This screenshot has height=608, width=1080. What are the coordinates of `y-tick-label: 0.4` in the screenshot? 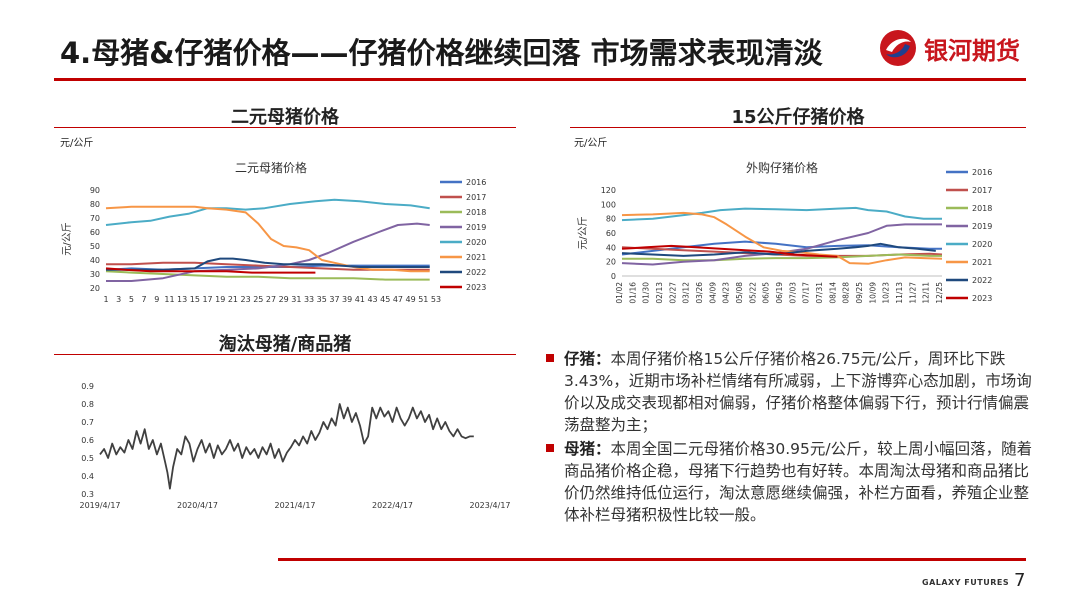 It's located at (87, 476).